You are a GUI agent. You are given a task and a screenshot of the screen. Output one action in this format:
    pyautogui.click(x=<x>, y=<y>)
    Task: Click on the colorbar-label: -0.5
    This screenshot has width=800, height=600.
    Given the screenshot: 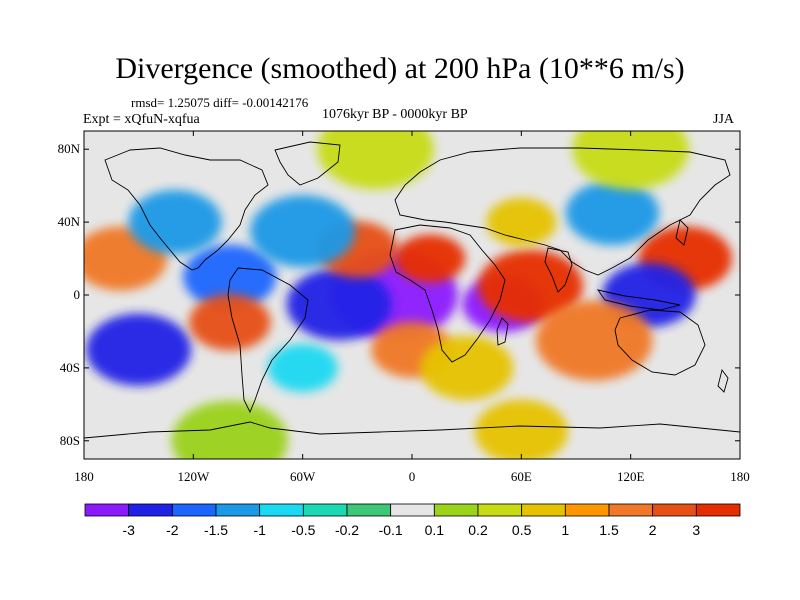 What is the action you would take?
    pyautogui.click(x=303, y=530)
    